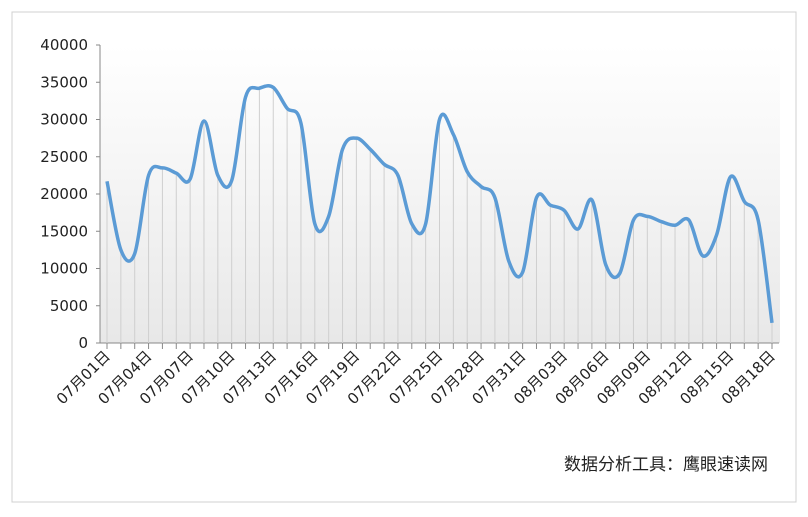  I want to click on y-tick-label: 40000, so click(64, 45).